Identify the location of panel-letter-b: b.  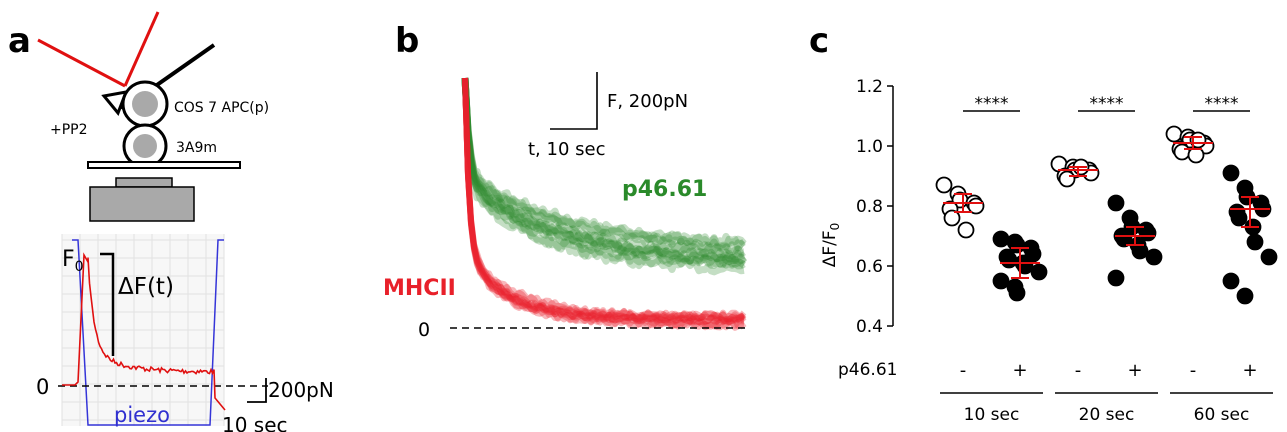
(407, 41).